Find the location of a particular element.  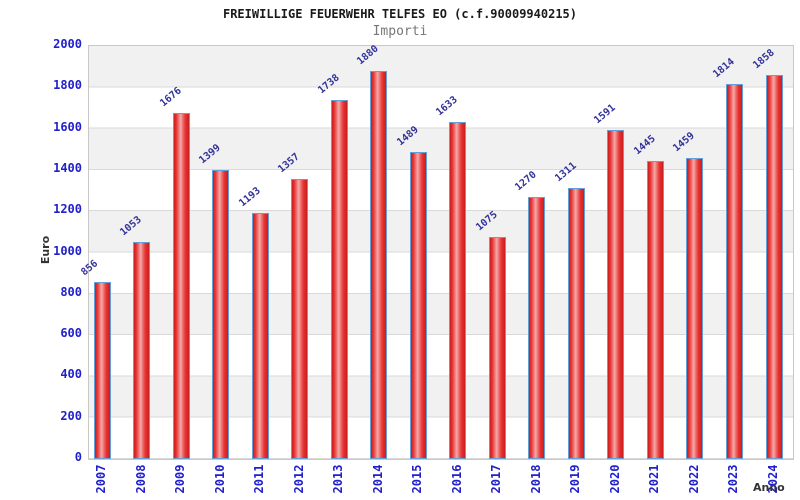

bar-value-label: 1858 is located at coordinates (763, 59).